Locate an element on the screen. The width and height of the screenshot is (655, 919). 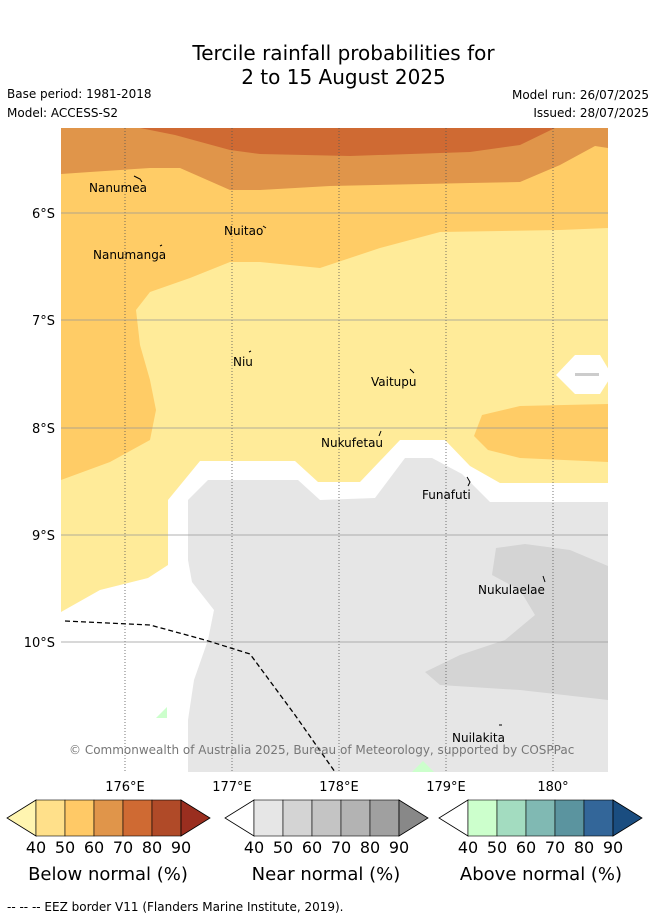
colorbar-above-normal: 40 50 60 70 80 90 is located at coordinates (540, 828).